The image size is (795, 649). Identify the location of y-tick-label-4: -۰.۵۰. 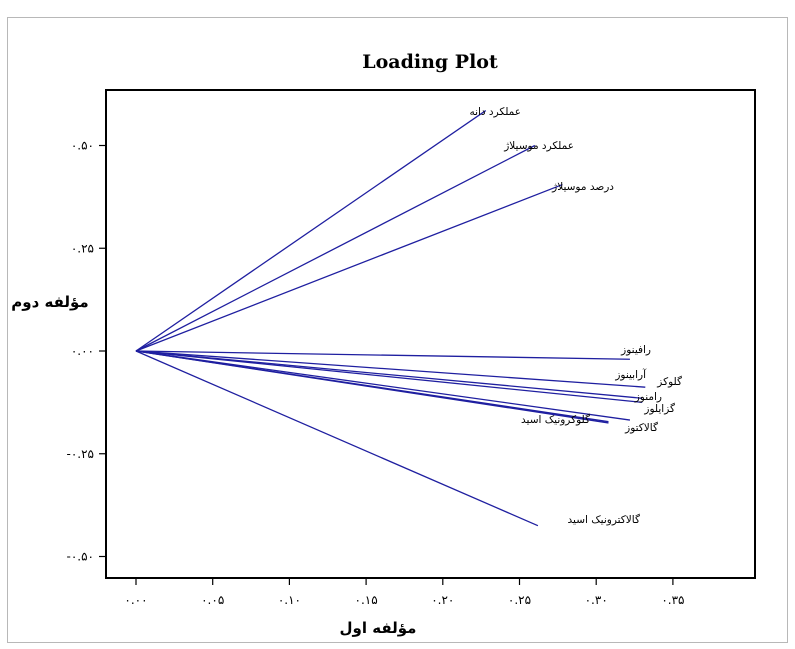
(80, 557).